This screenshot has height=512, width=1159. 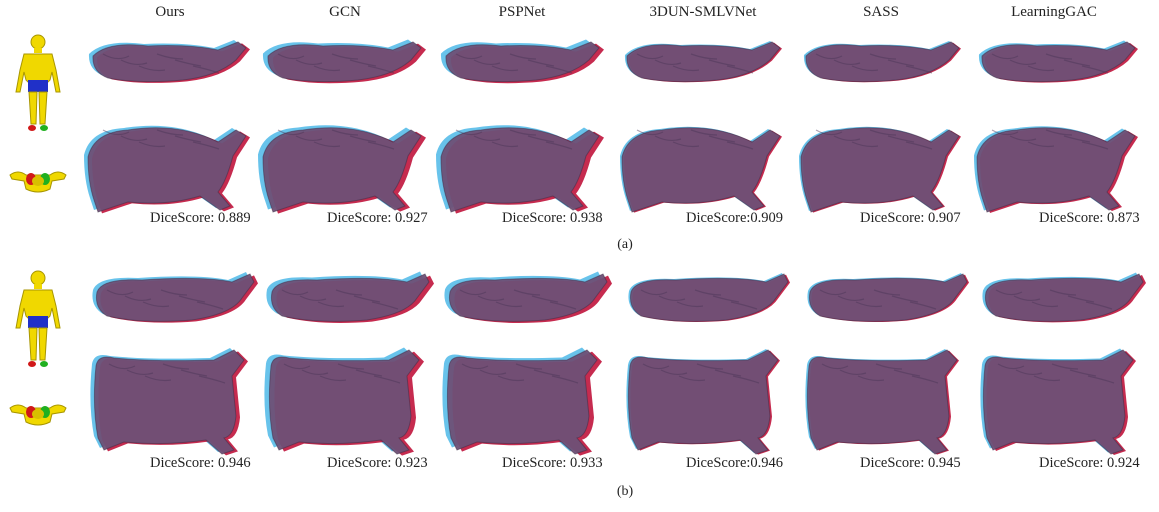 I want to click on panel-caption-b: (b), so click(x=625, y=491).